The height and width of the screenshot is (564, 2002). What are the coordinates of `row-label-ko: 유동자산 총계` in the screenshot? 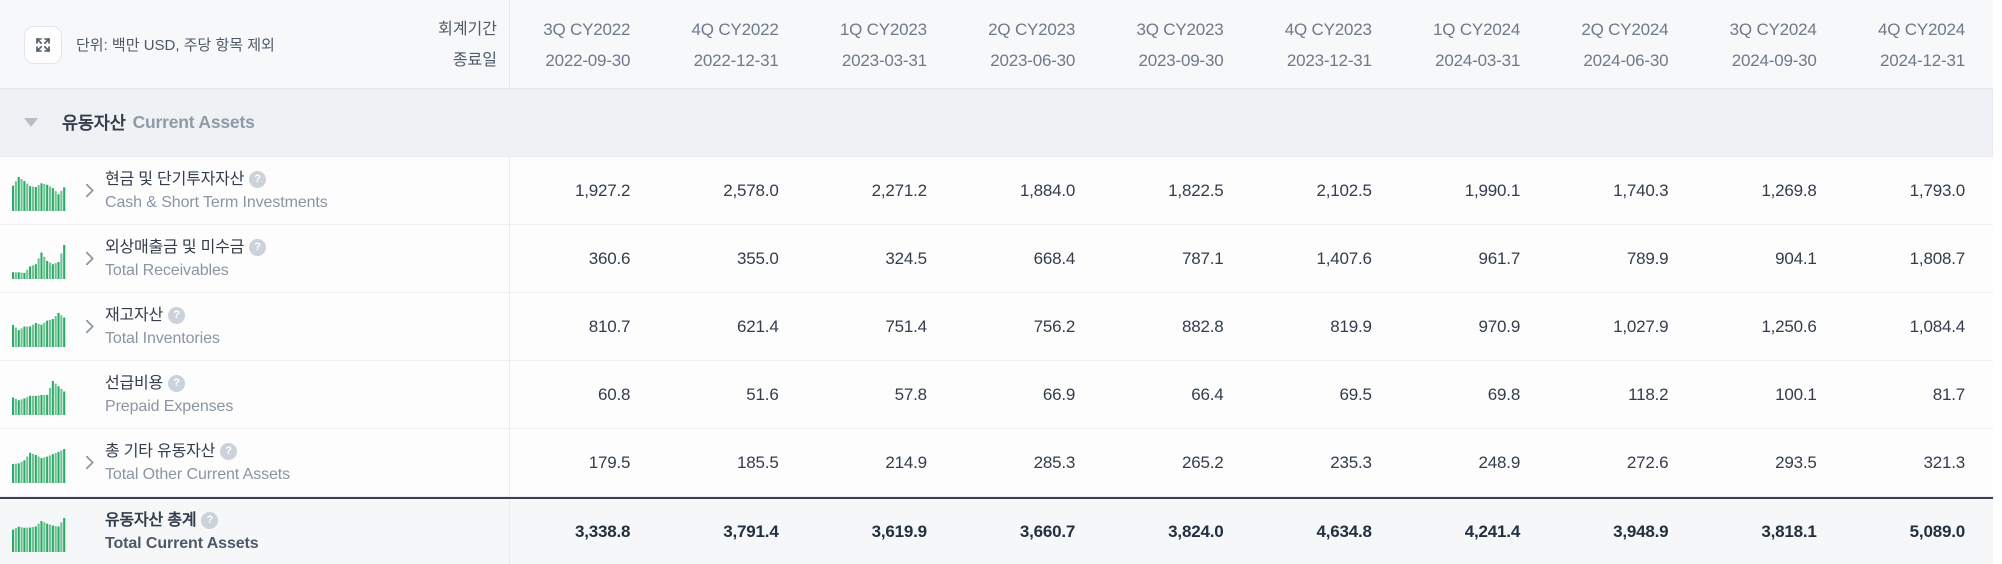 It's located at (151, 520).